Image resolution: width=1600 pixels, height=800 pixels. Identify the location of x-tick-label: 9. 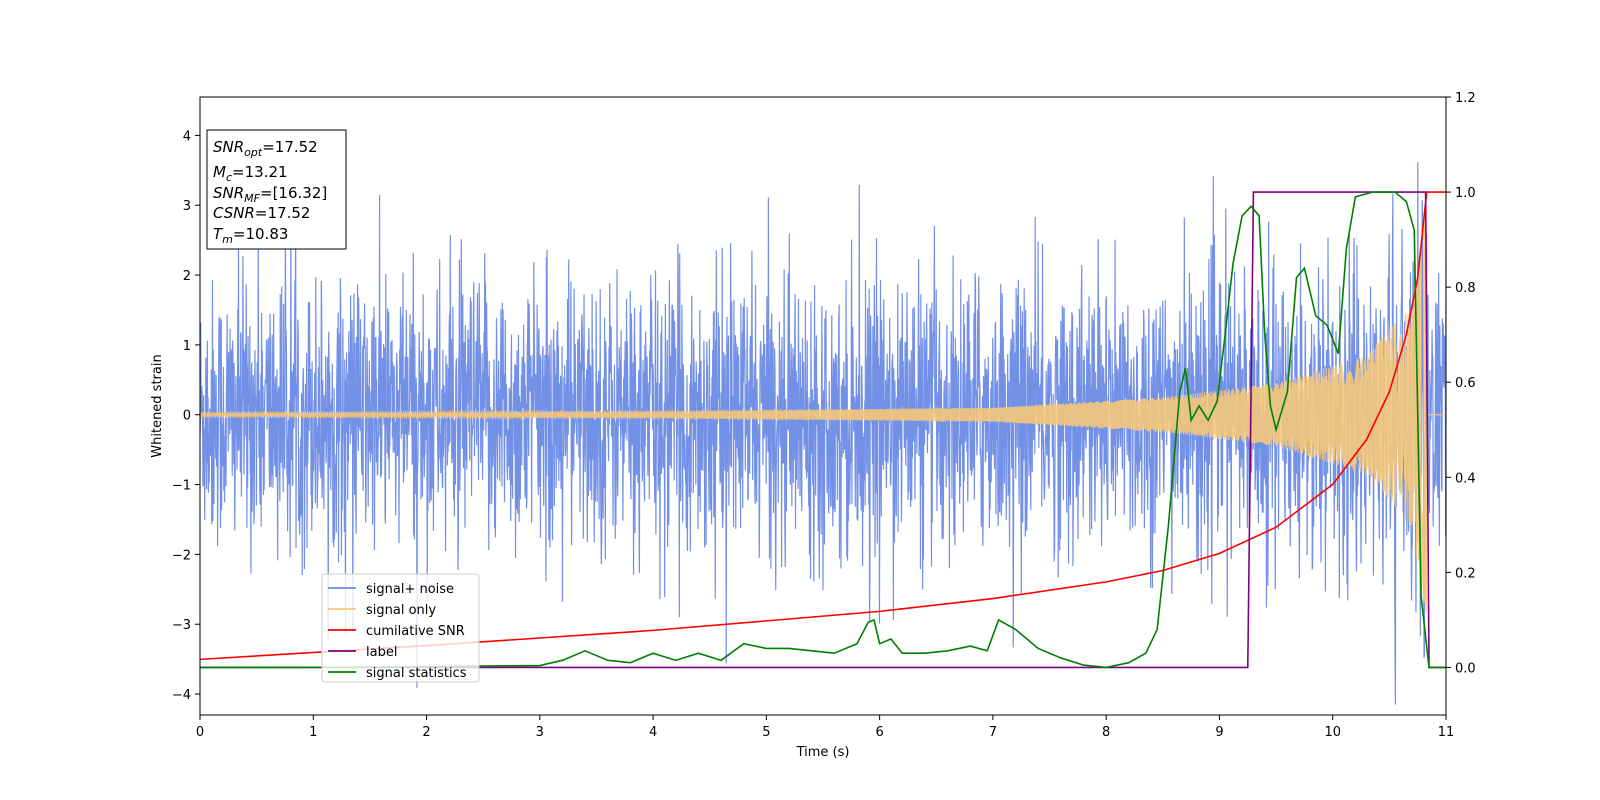
(1219, 732).